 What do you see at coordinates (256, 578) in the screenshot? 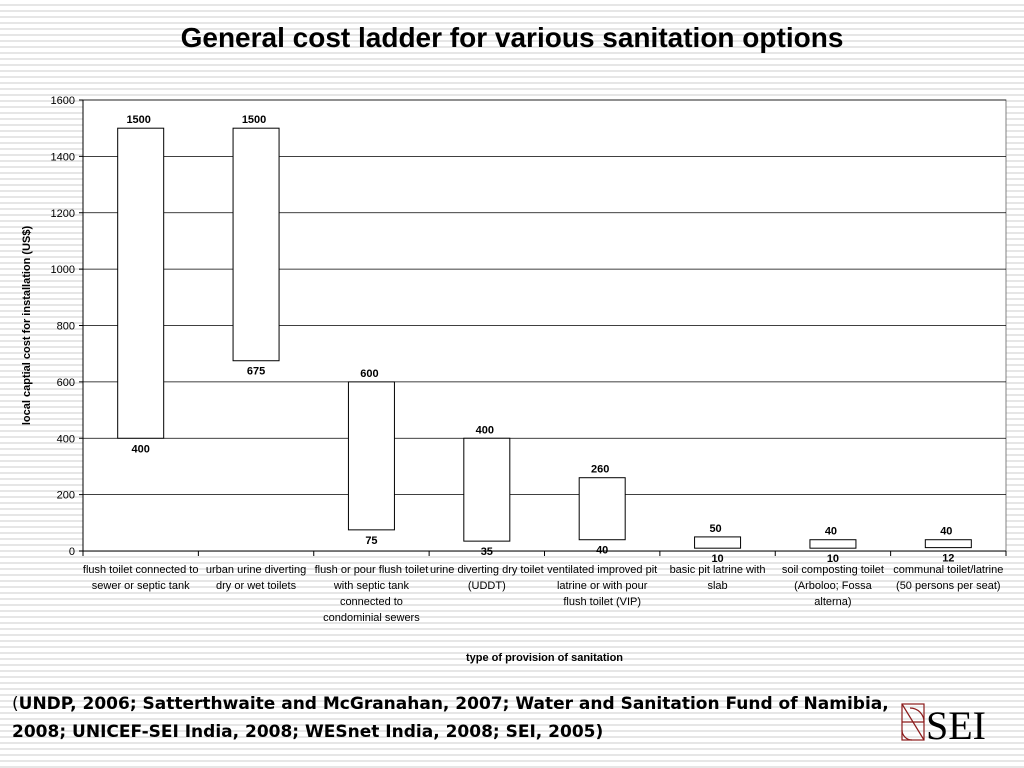
I see `x-category-label: urban urine diverting dry or wet toilets` at bounding box center [256, 578].